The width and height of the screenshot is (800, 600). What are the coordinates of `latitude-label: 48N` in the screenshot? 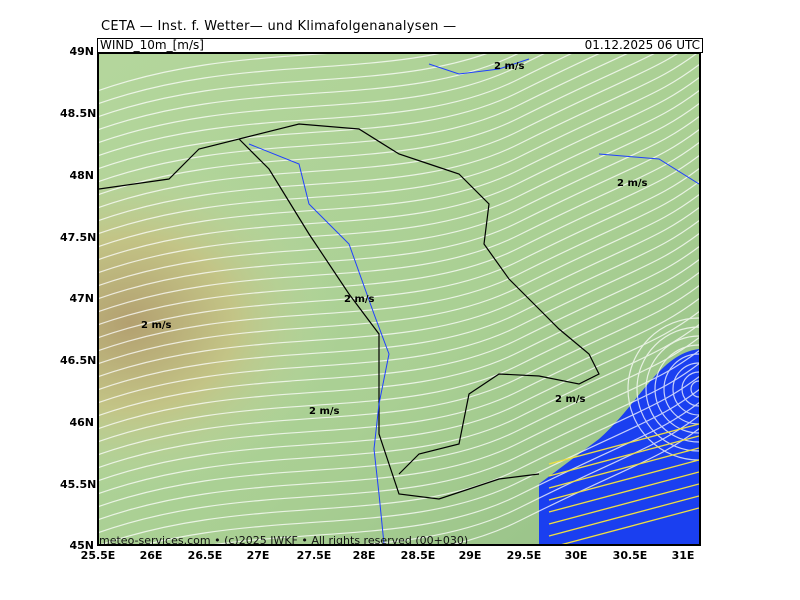 It's located at (81, 175).